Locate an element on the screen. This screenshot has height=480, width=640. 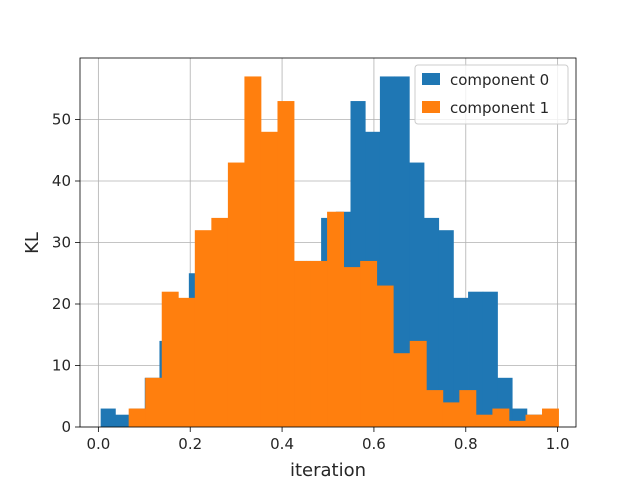
y-tick-label: 20 is located at coordinates (61, 304).